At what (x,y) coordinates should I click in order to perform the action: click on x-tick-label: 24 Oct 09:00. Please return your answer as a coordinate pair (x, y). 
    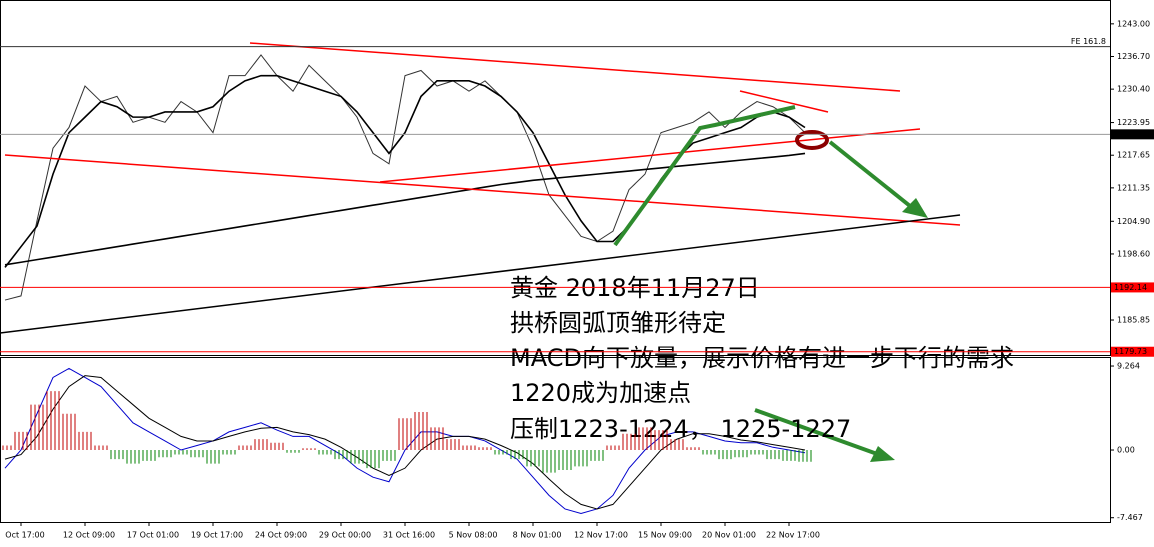
    Looking at the image, I should click on (281, 535).